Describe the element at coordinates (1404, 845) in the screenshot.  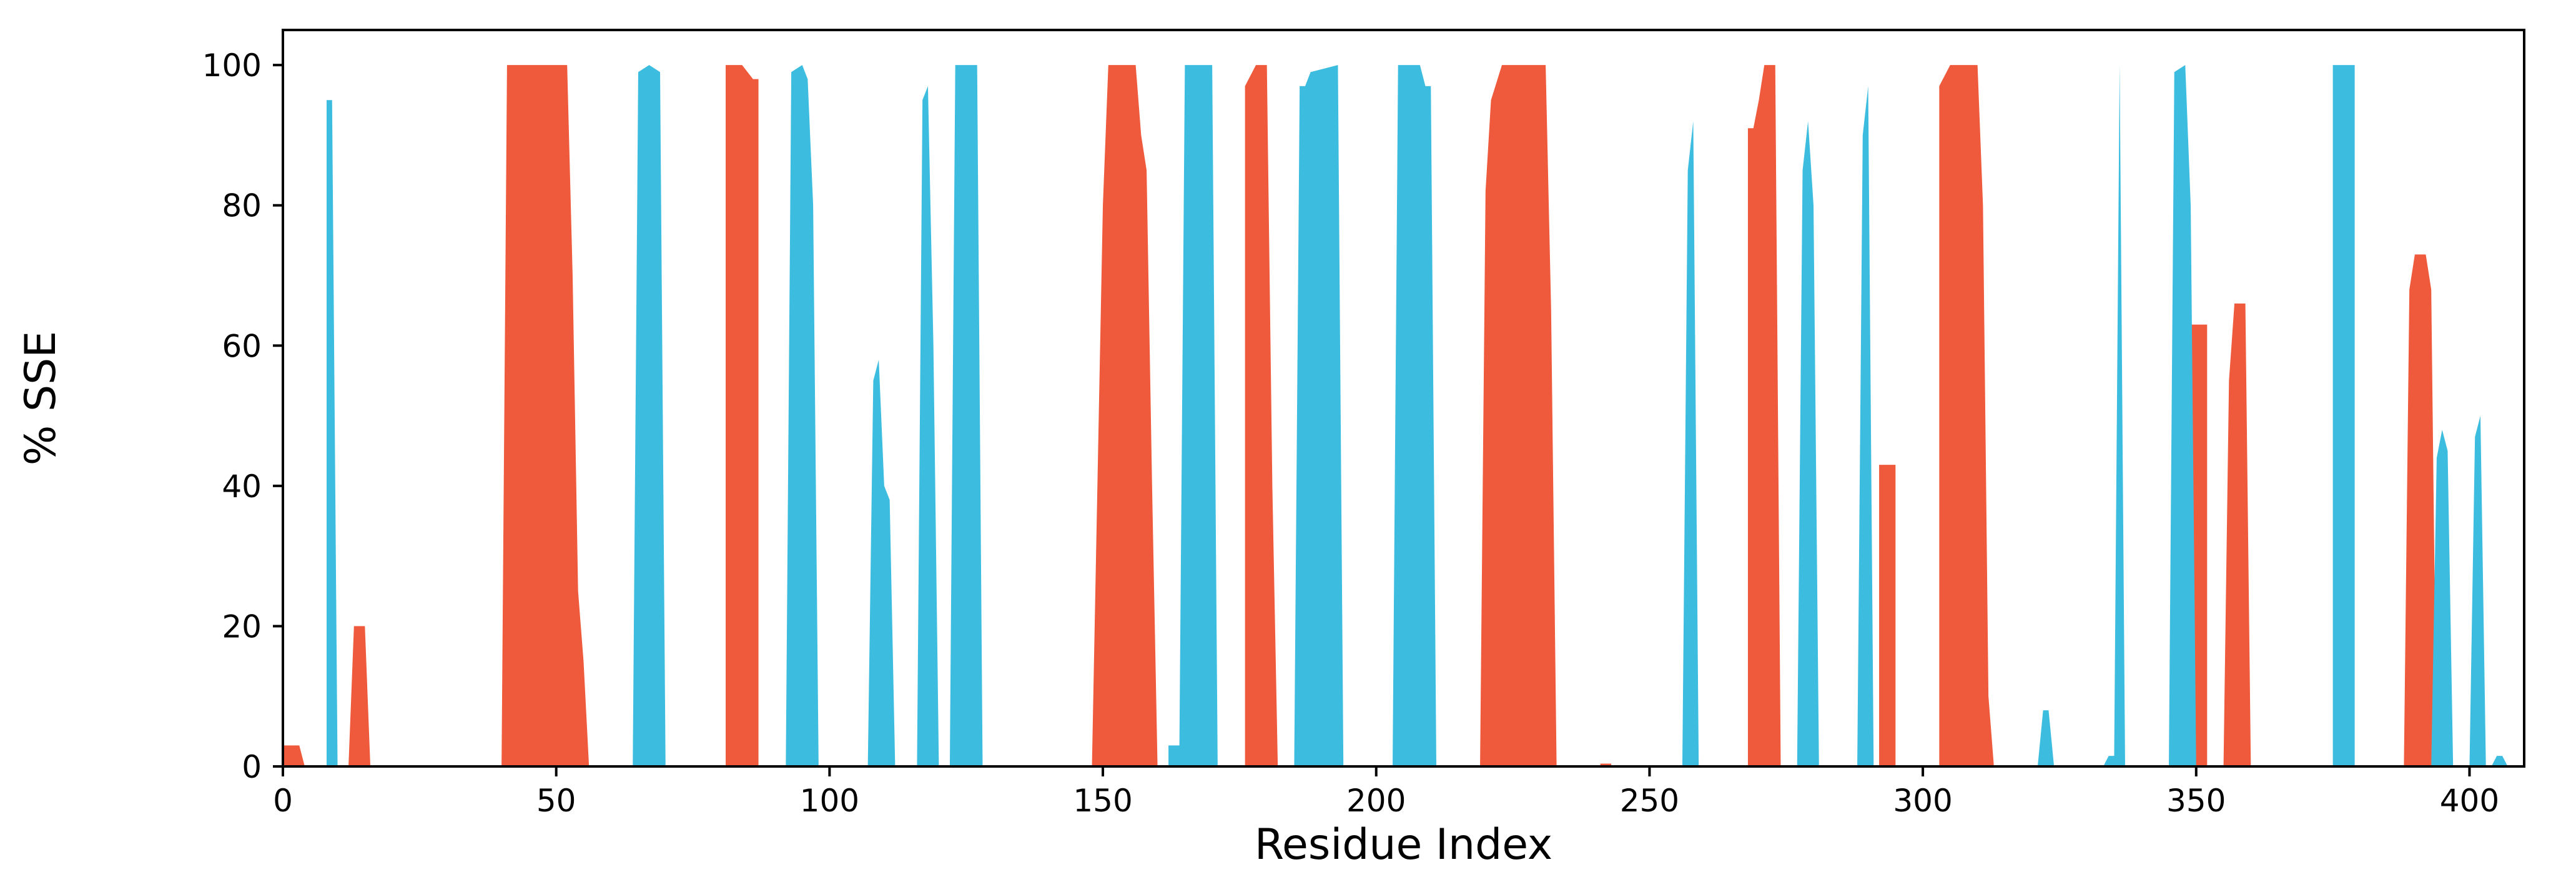
I see `x-axis-label: Residue Index` at that location.